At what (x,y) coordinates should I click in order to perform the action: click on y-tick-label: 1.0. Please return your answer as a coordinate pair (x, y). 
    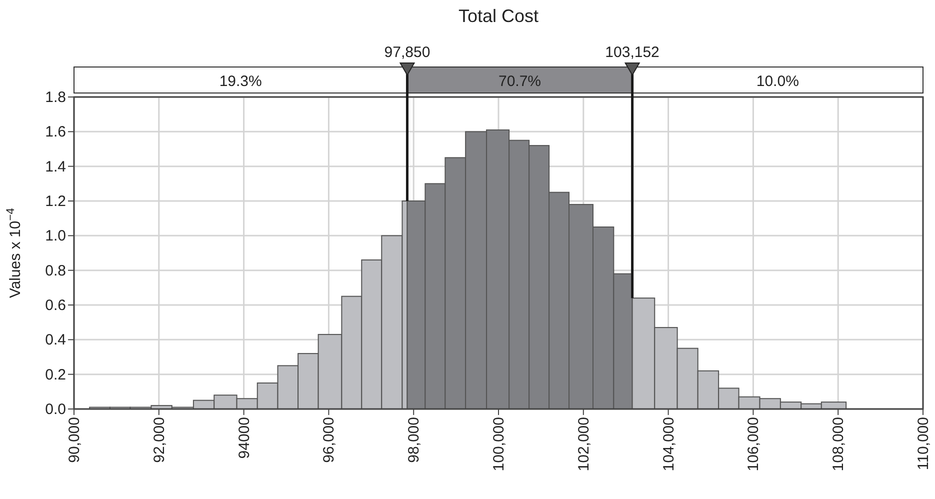
    Looking at the image, I should click on (55, 236).